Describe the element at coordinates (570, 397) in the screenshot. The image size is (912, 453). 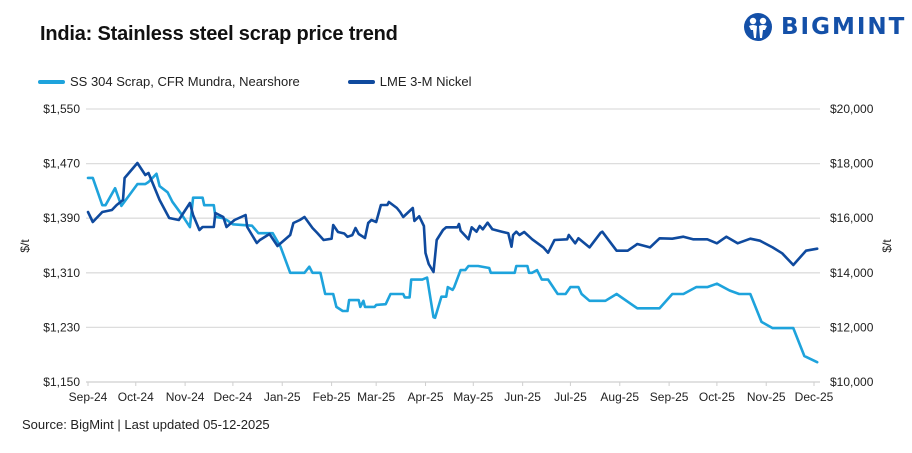
I see `x-tick-label: Jul-25` at that location.